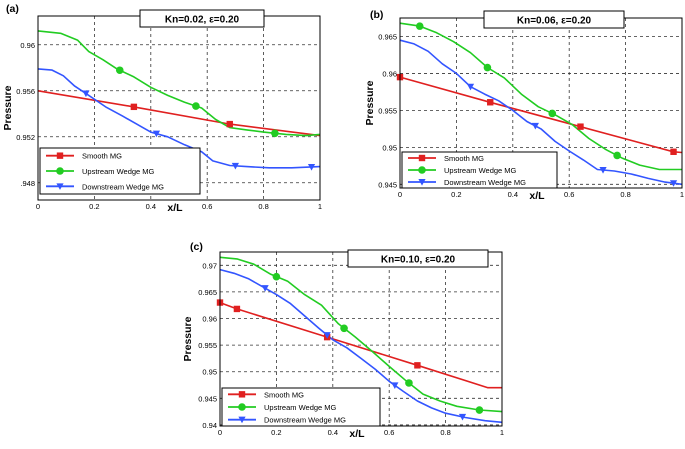 The width and height of the screenshot is (685, 449). Describe the element at coordinates (207, 398) in the screenshot. I see `y-tick-label: 0.945` at that location.